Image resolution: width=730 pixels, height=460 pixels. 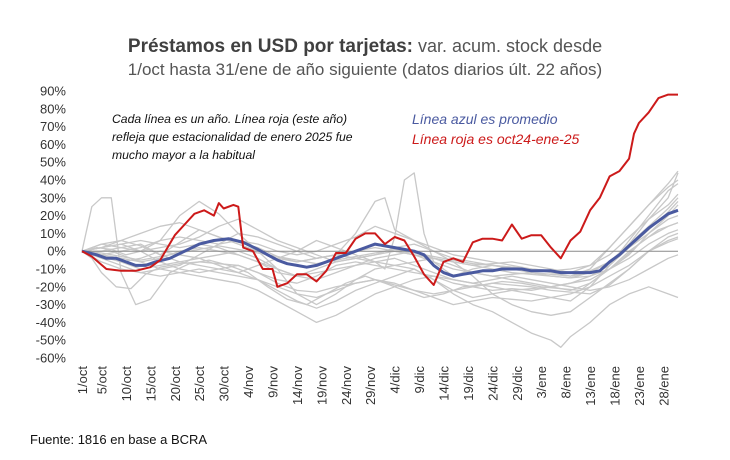 What do you see at coordinates (102, 380) in the screenshot?
I see `x-tick-label: 5/oct` at bounding box center [102, 380].